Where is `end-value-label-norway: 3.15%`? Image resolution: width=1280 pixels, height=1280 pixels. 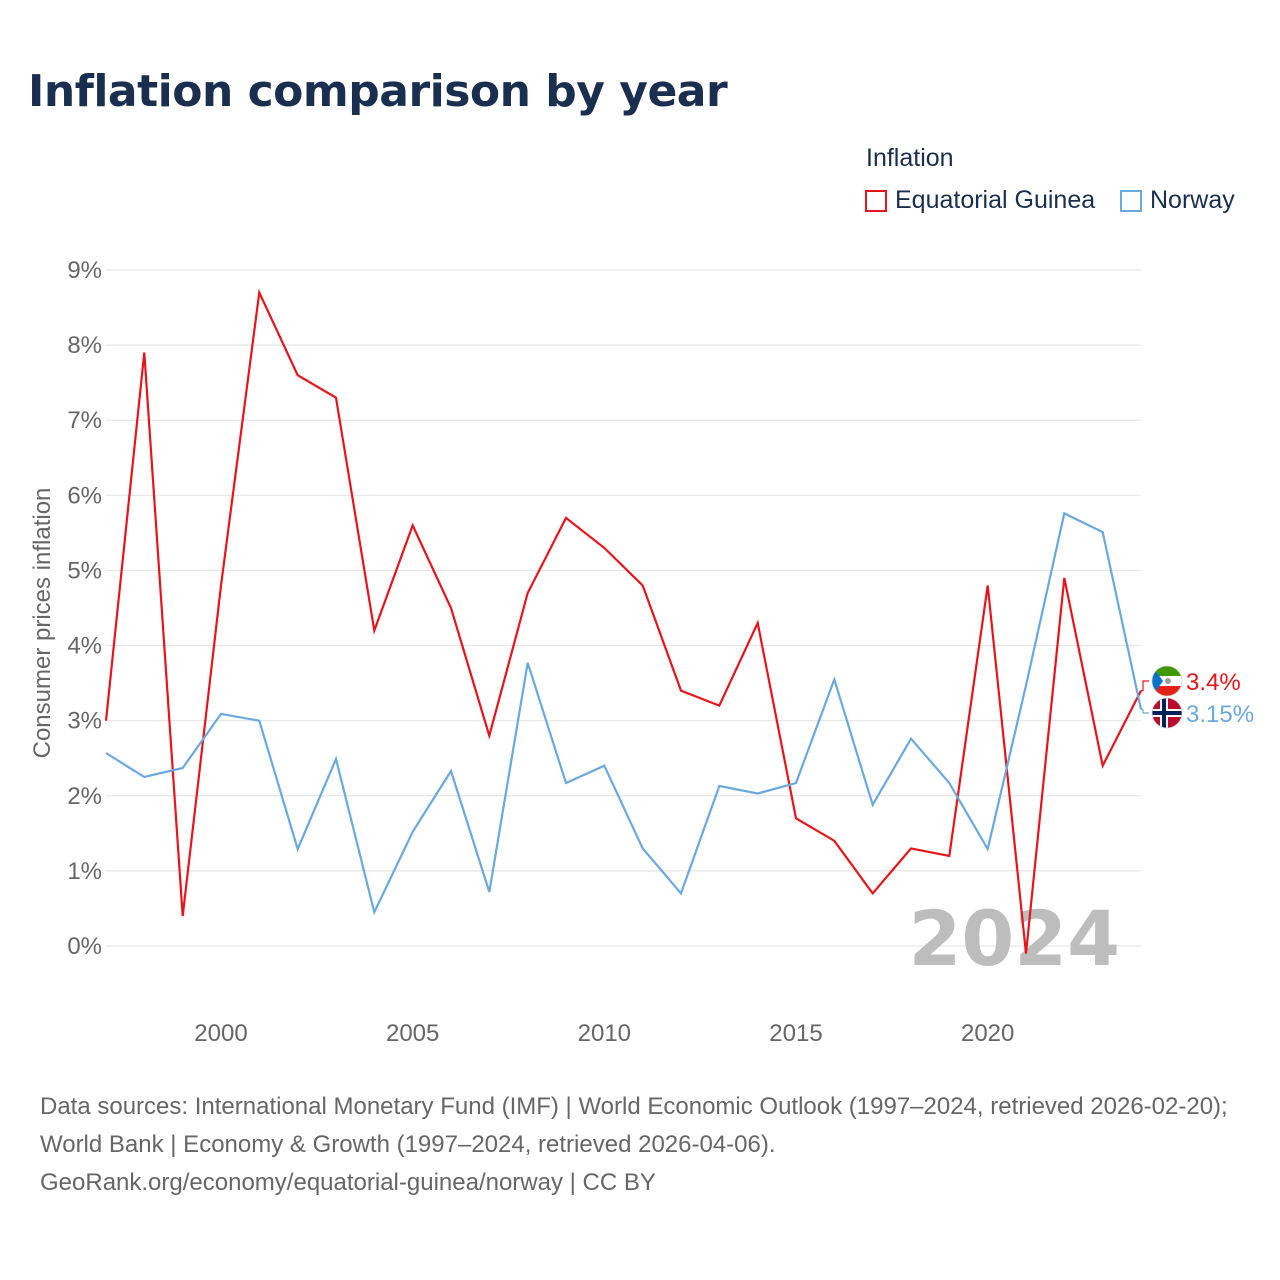
end-value-label-norway: 3.15% is located at coordinates (1220, 714).